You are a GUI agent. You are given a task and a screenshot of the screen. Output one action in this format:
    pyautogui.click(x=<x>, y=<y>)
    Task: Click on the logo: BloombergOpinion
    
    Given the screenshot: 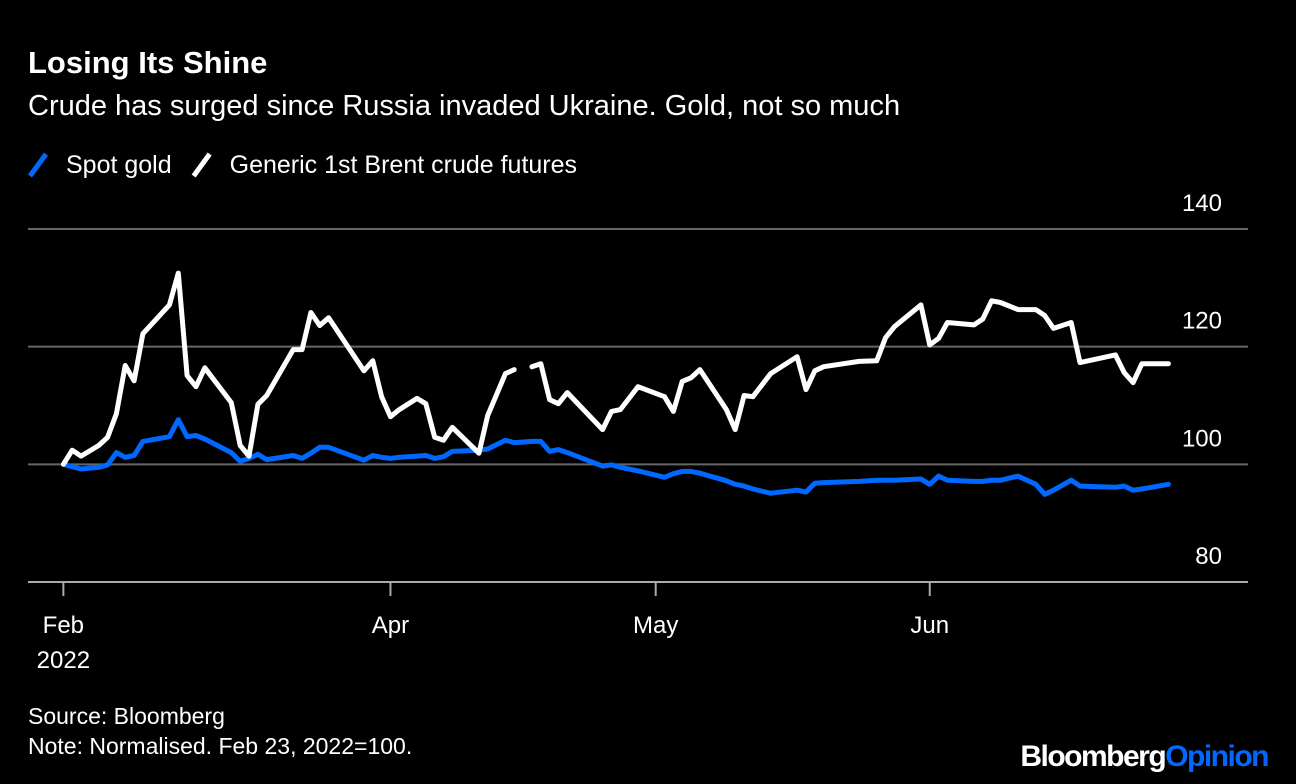 What is the action you would take?
    pyautogui.click(x=1144, y=756)
    